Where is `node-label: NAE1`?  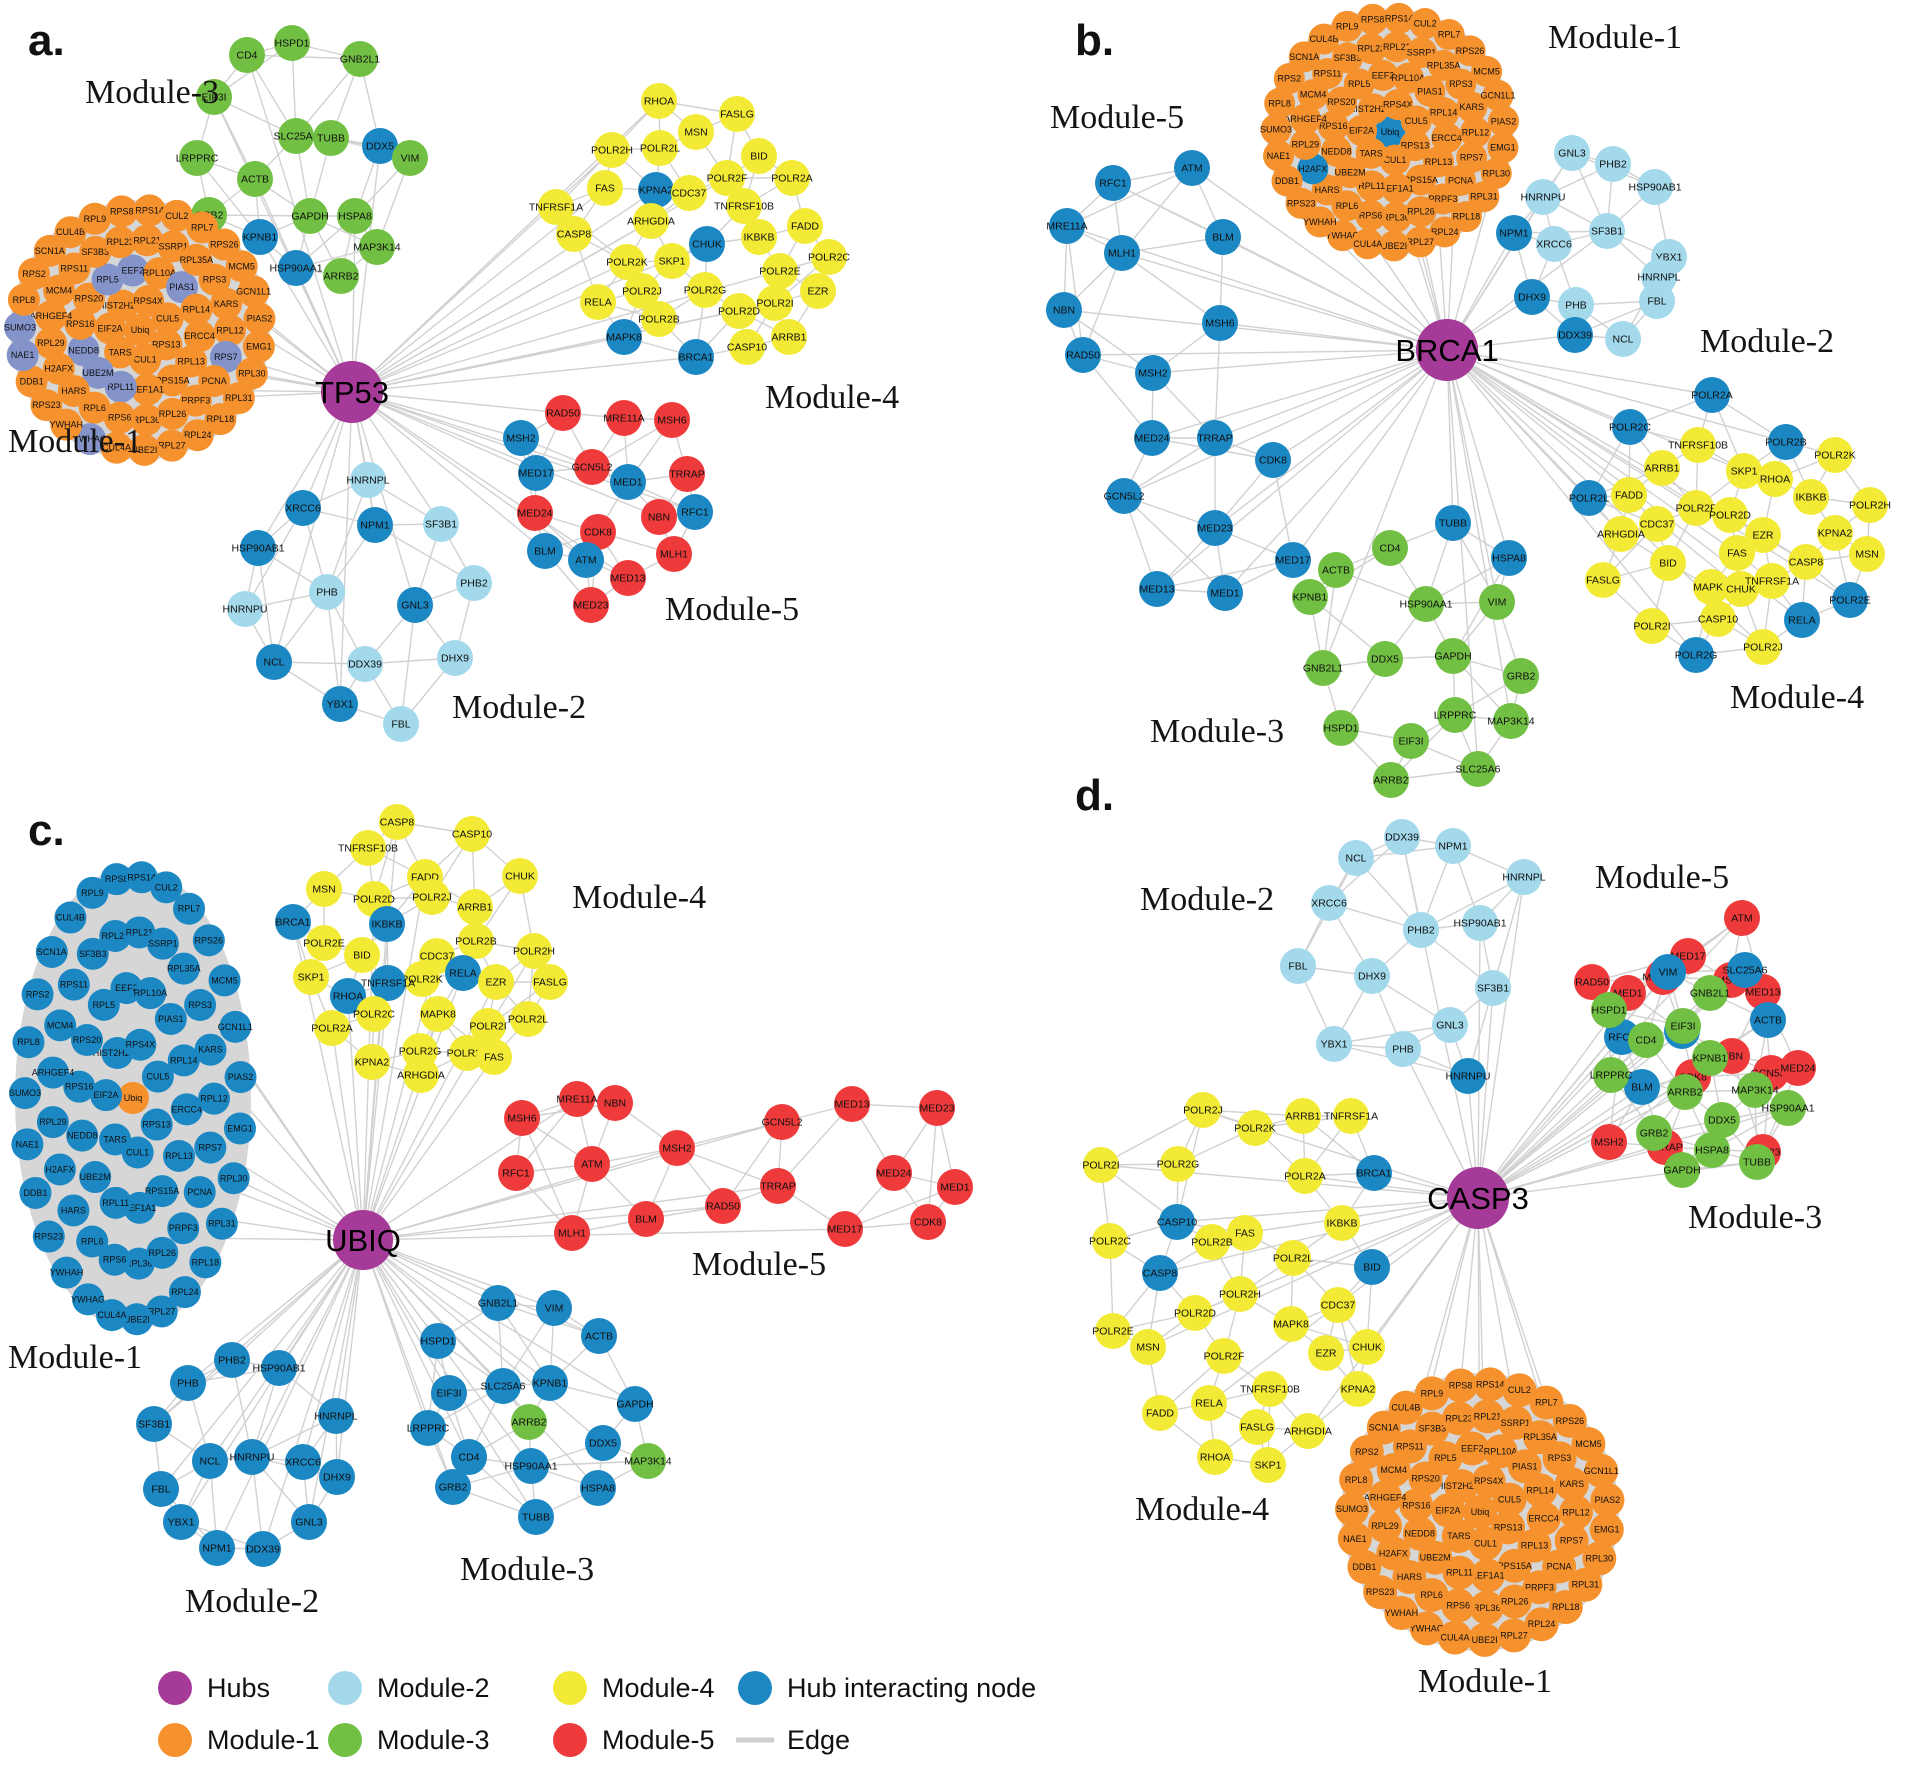 node-label: NAE1 is located at coordinates (28, 1144).